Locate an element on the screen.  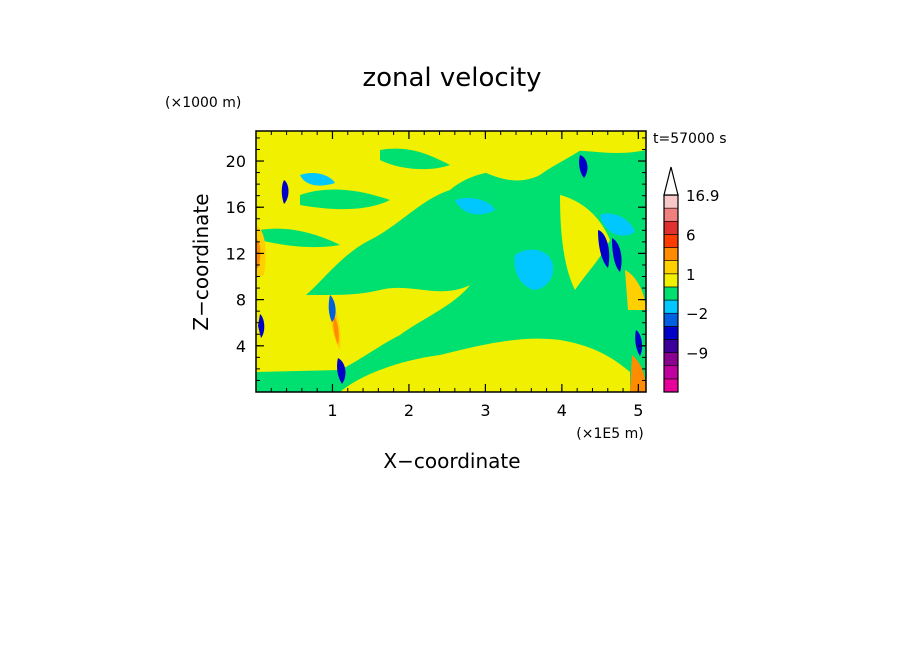
x-tick-label: 4 is located at coordinates (562, 410).